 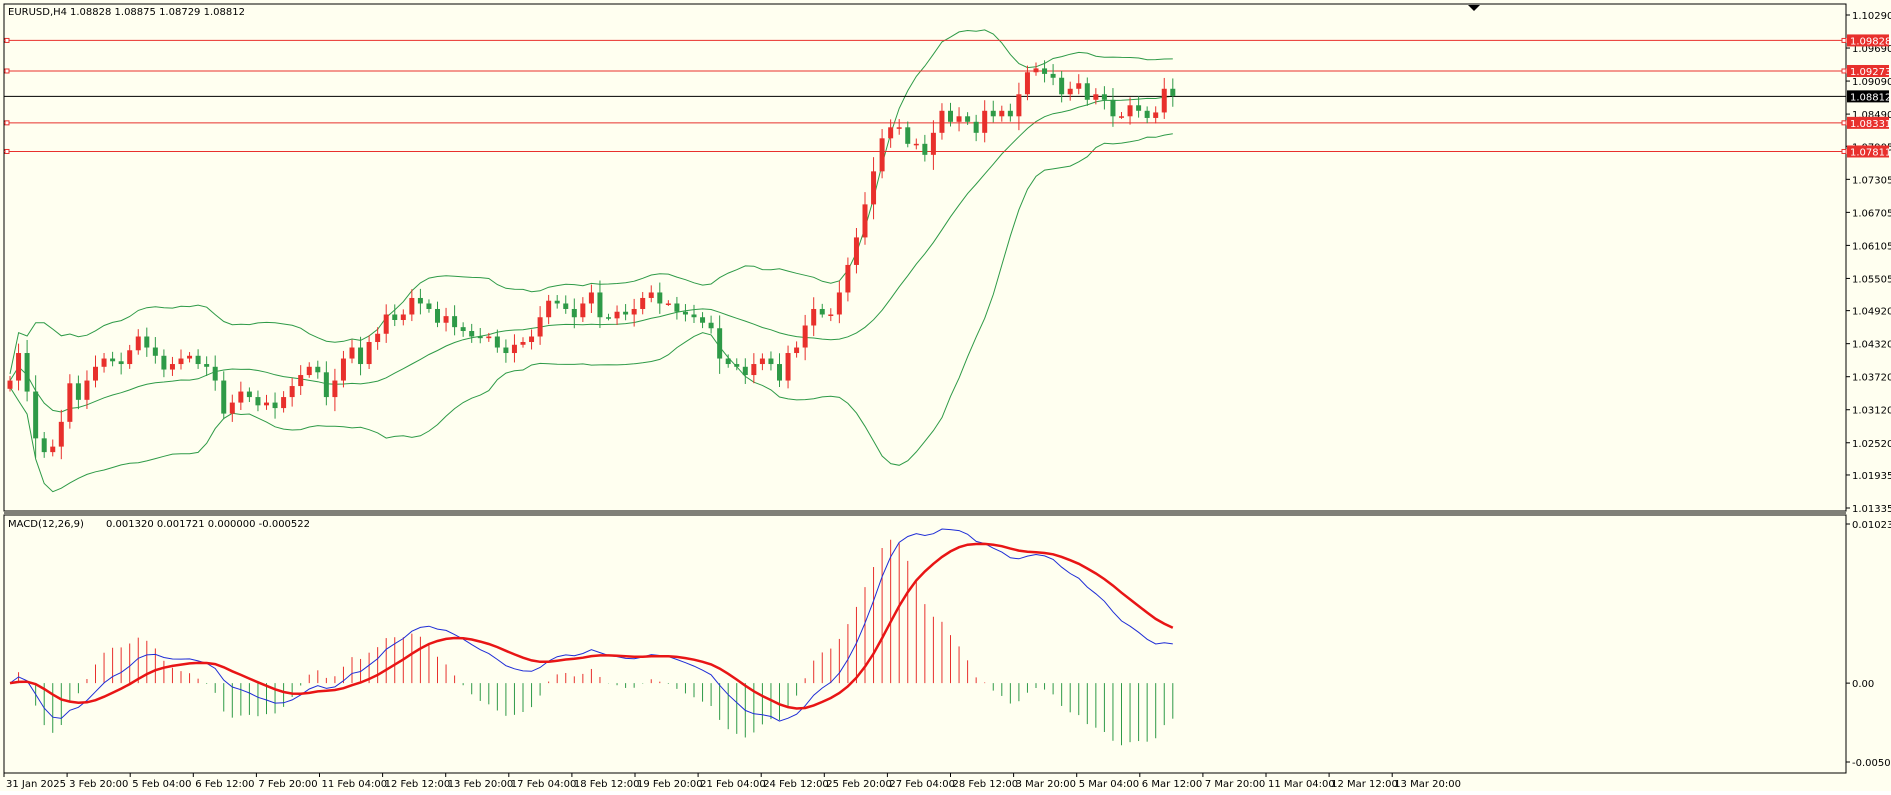 What do you see at coordinates (1868, 70) in the screenshot?
I see `level-price-tag` at bounding box center [1868, 70].